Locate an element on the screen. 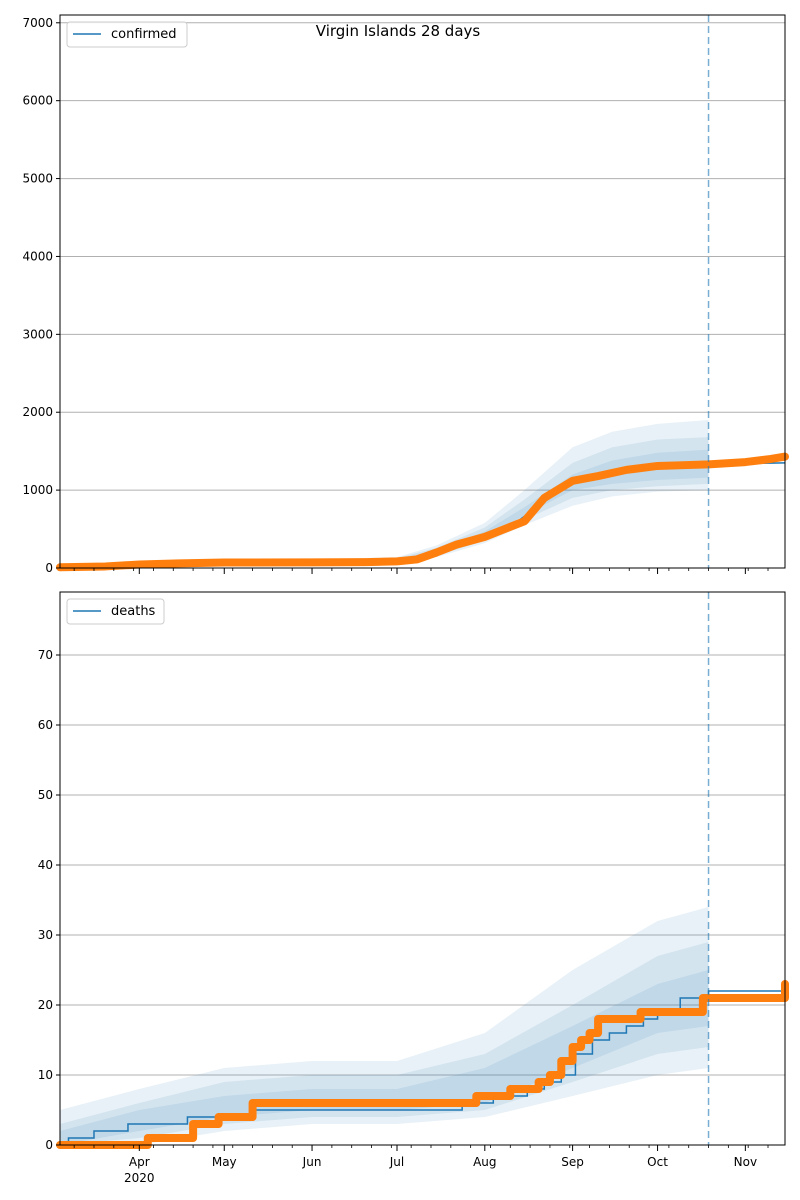 Image resolution: width=800 pixels, height=1200 pixels. deaths-ytick-label-4: 40 is located at coordinates (45, 865).